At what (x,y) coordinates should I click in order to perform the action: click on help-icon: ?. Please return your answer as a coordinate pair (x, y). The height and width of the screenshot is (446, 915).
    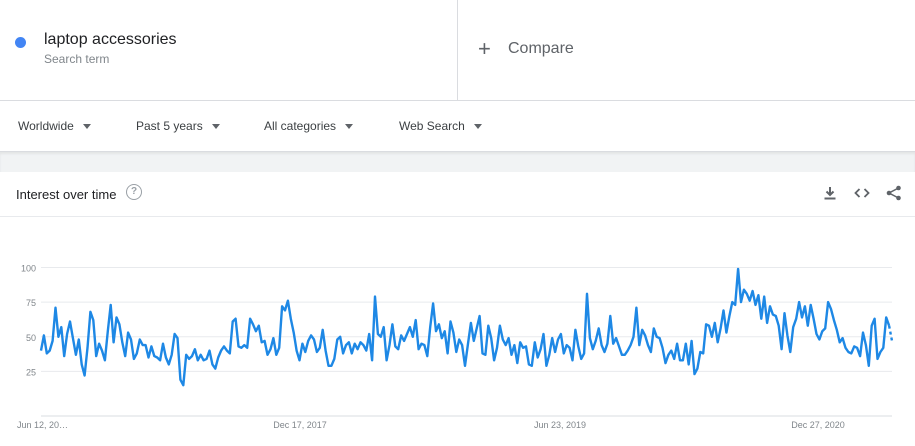
    Looking at the image, I should click on (134, 192).